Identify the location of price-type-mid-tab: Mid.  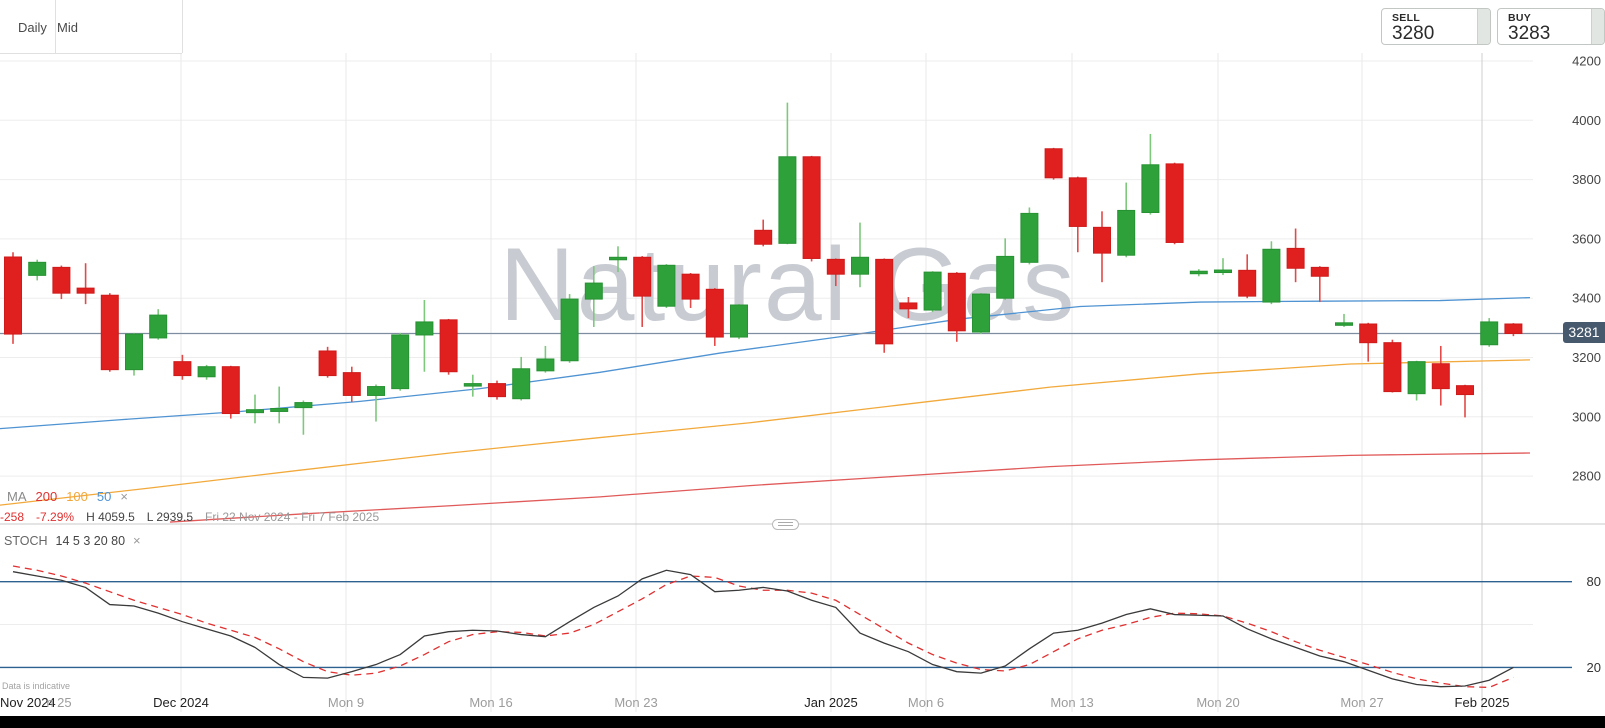
(67, 27).